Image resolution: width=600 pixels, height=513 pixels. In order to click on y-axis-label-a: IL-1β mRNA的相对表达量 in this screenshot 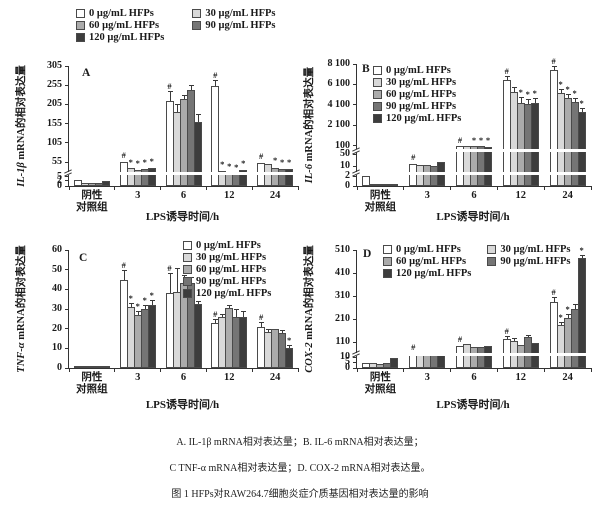, I will do `click(20, 126)`.